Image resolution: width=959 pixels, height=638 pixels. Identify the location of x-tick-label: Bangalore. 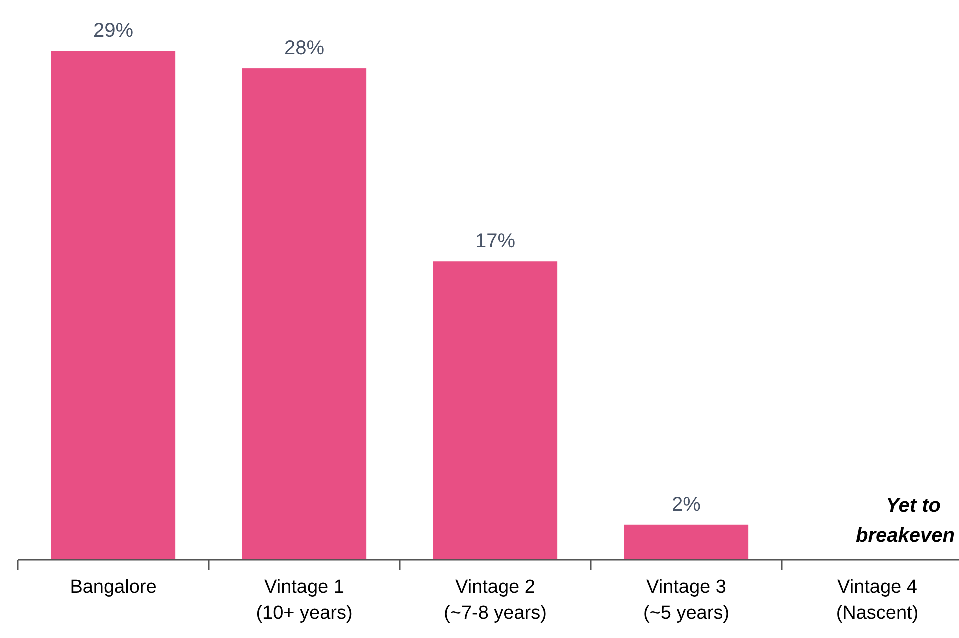
(113, 587).